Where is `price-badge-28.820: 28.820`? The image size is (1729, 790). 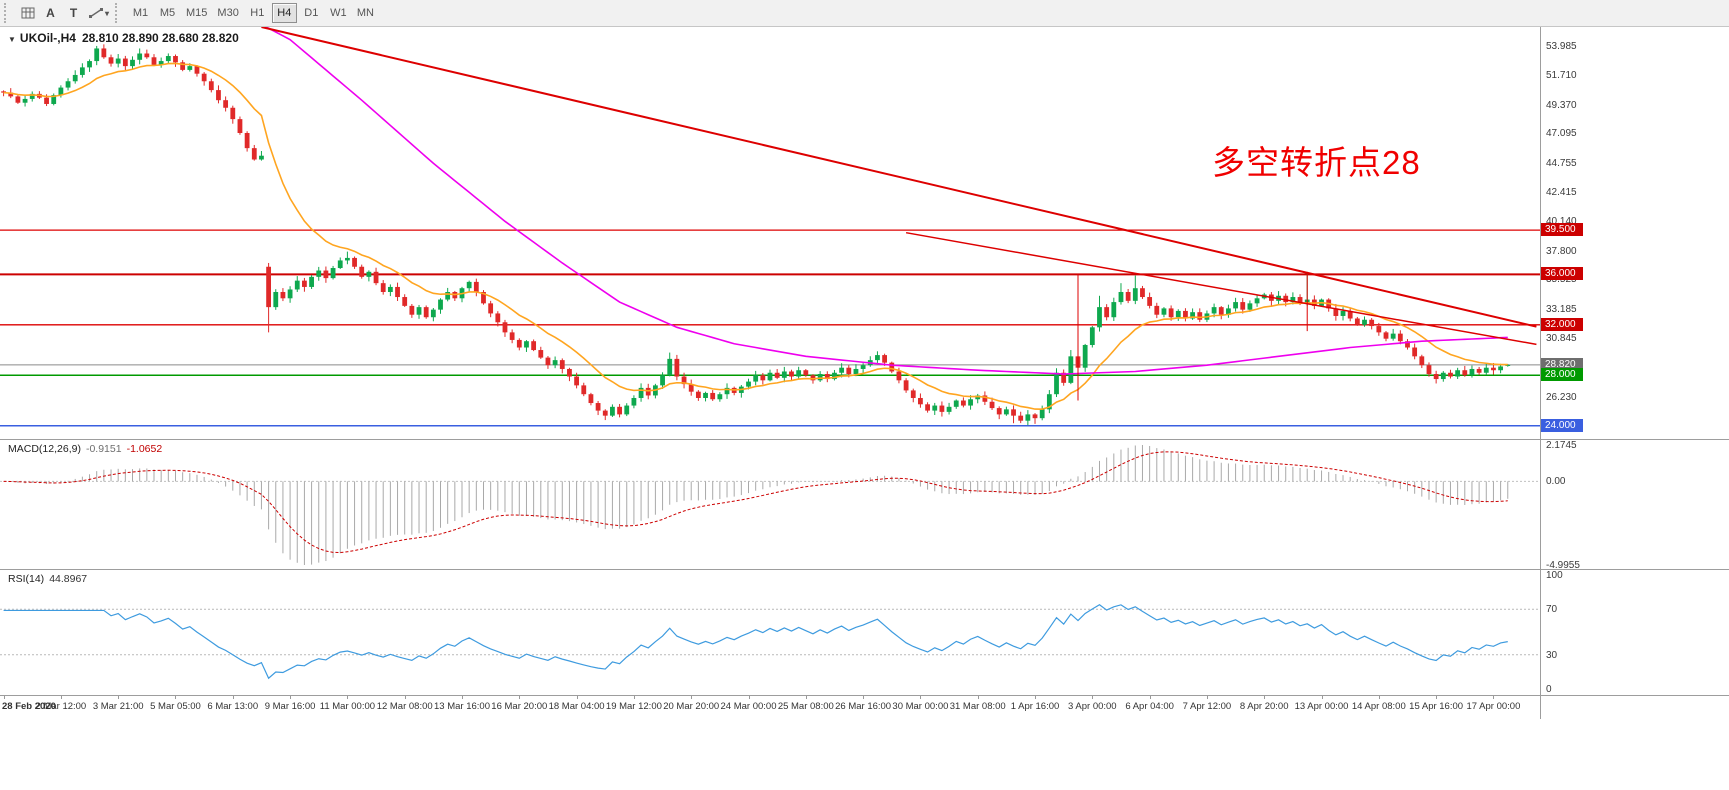
price-badge-28.820: 28.820 is located at coordinates (1562, 364).